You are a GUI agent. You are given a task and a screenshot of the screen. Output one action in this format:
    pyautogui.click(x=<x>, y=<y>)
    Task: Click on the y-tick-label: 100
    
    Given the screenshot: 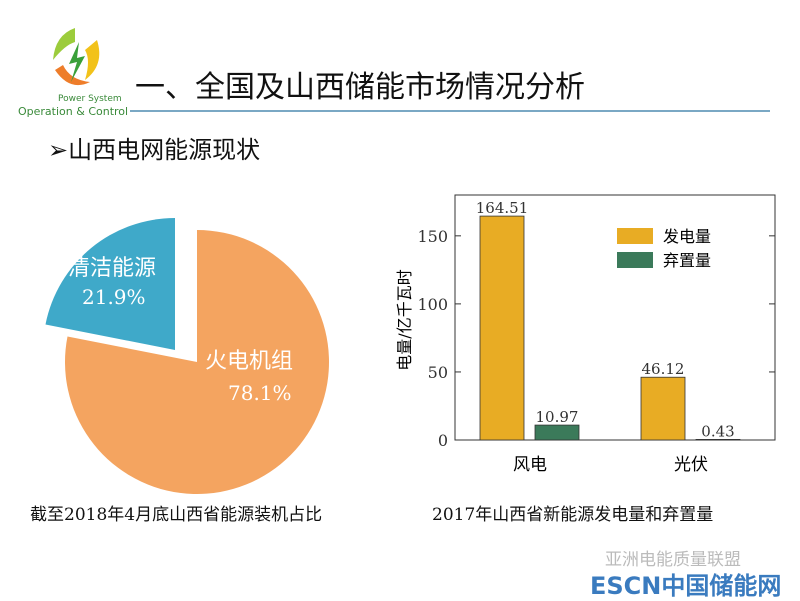 What is the action you would take?
    pyautogui.click(x=432, y=304)
    